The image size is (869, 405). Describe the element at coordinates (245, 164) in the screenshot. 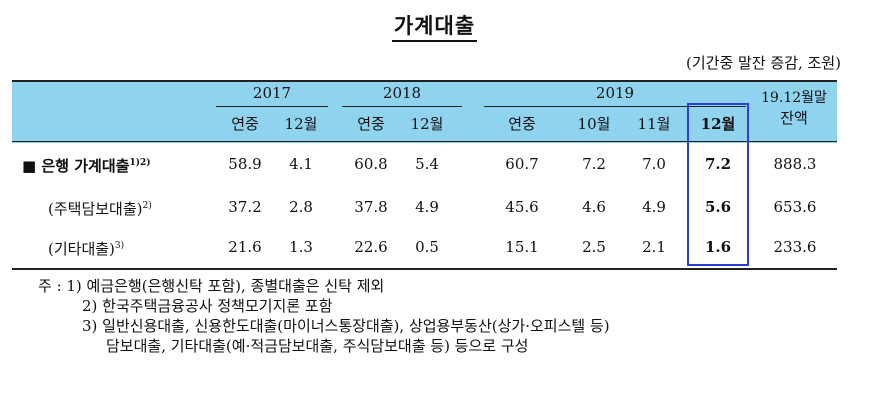

I see `table-cell: 58.9` at that location.